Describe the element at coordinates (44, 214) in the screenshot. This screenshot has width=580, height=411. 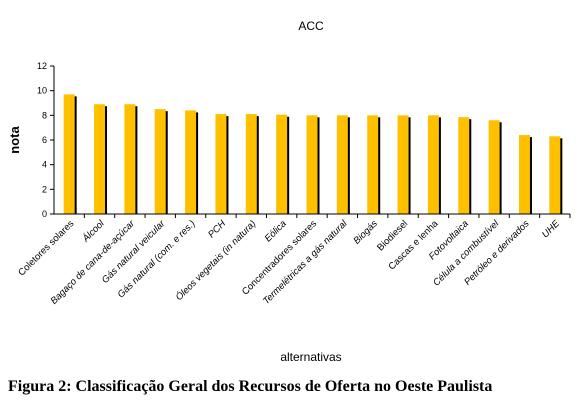
I see `y-tick-label: 0` at that location.